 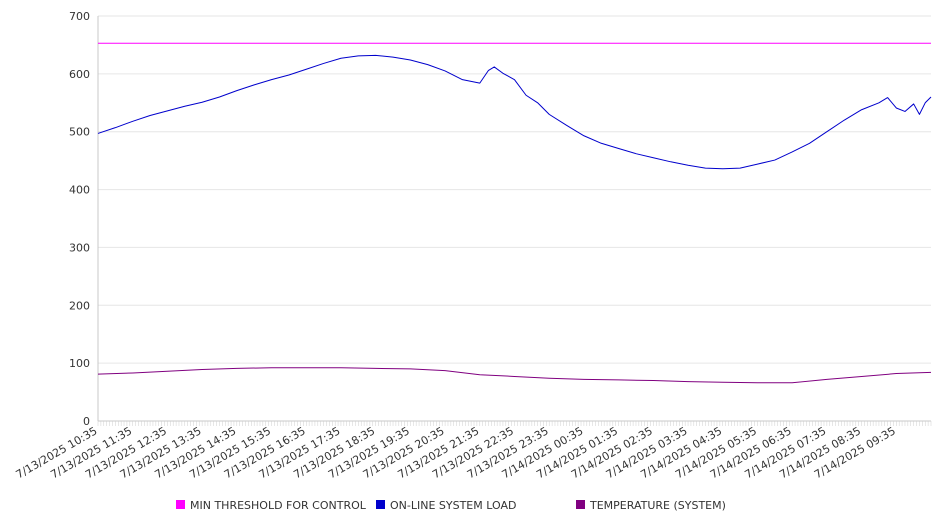 I want to click on y-tick-label-100: 100, so click(x=79, y=363).